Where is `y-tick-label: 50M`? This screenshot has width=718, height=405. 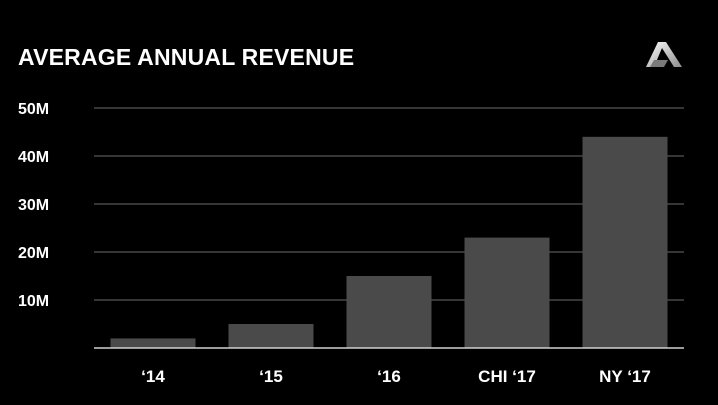
y-tick-label: 50M is located at coordinates (33, 109).